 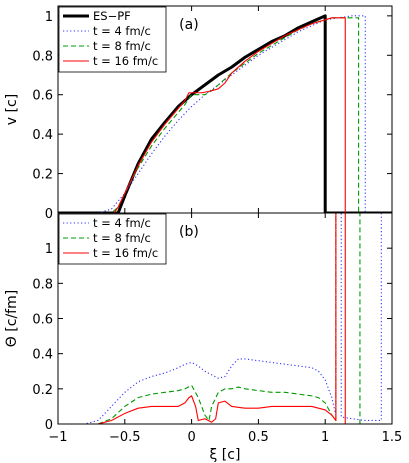 I want to click on x-tick-label: 1, so click(x=325, y=437).